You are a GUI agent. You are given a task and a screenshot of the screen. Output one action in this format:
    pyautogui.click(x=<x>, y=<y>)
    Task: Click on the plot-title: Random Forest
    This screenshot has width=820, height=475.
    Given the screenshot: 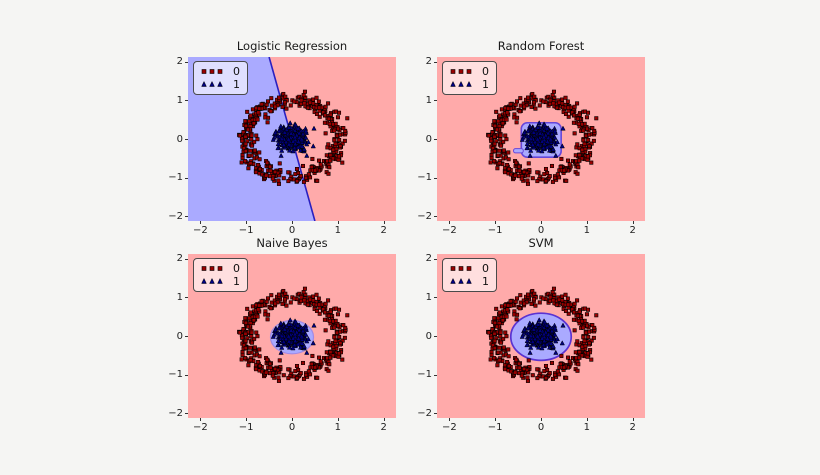 What is the action you would take?
    pyautogui.click(x=541, y=46)
    